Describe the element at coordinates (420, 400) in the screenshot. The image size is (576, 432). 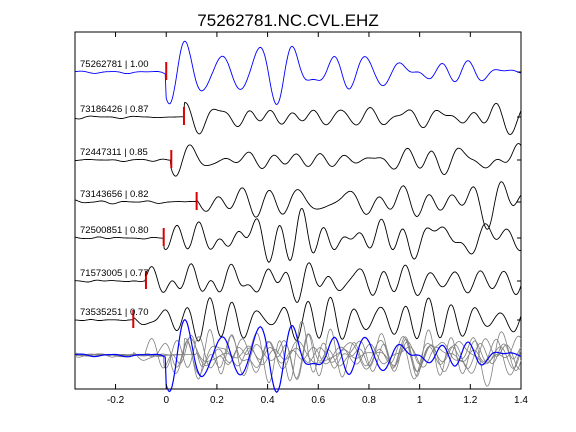
I see `x-tick-label: 1` at that location.